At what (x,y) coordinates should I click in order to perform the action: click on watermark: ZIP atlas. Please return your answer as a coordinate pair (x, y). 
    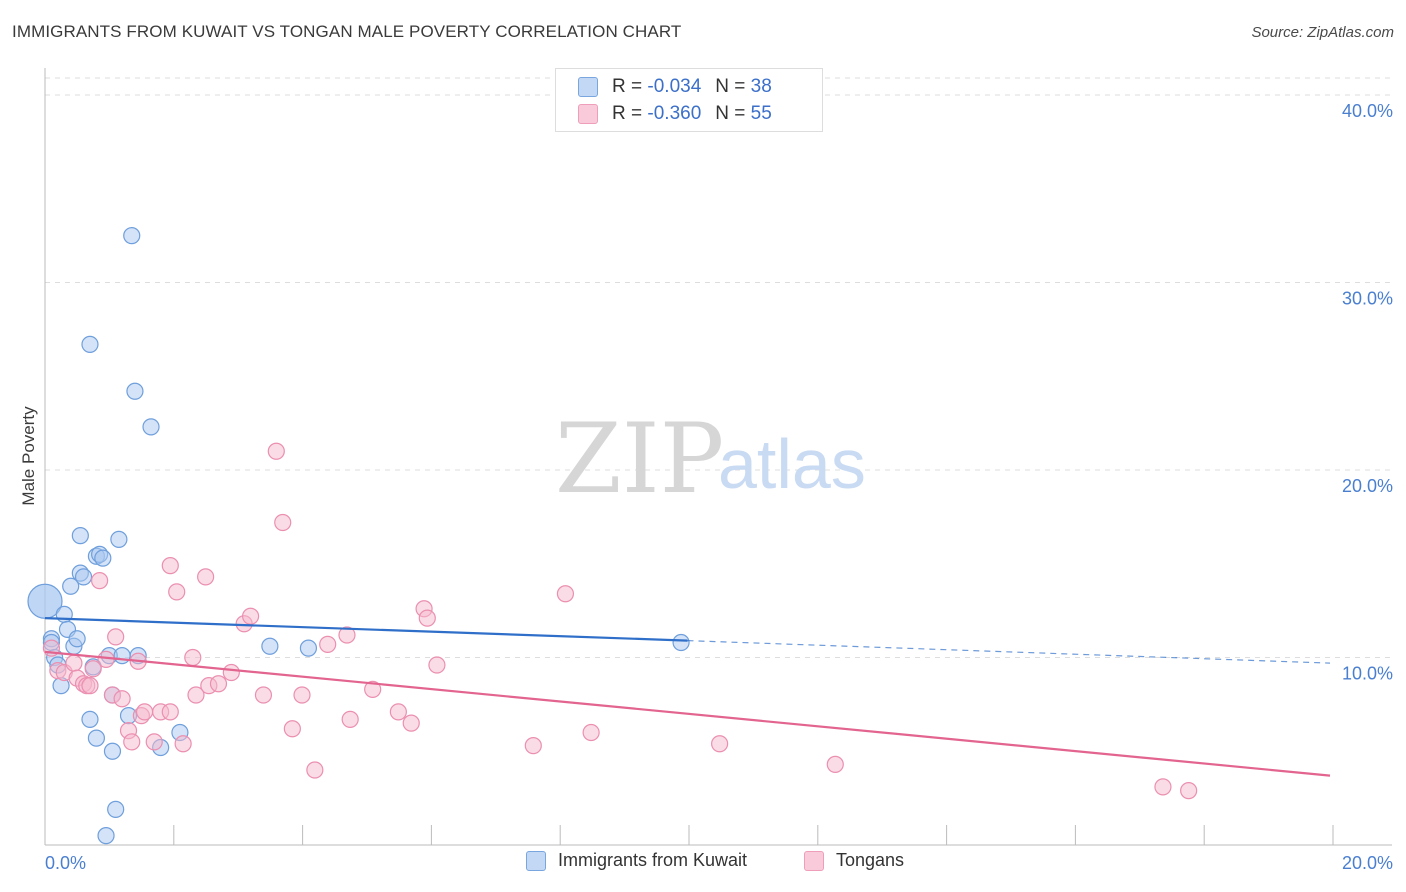
    Looking at the image, I should click on (710, 459).